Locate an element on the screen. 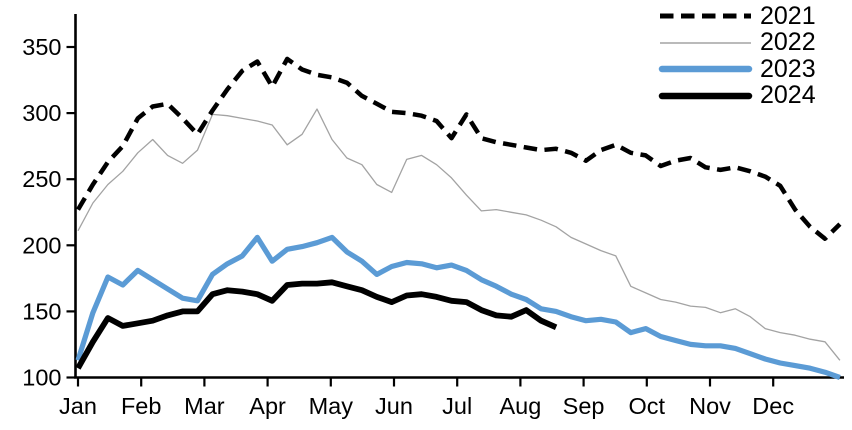 Image resolution: width=852 pixels, height=430 pixels. chart-legend: 2021 2022 2023 2024 is located at coordinates (737, 56).